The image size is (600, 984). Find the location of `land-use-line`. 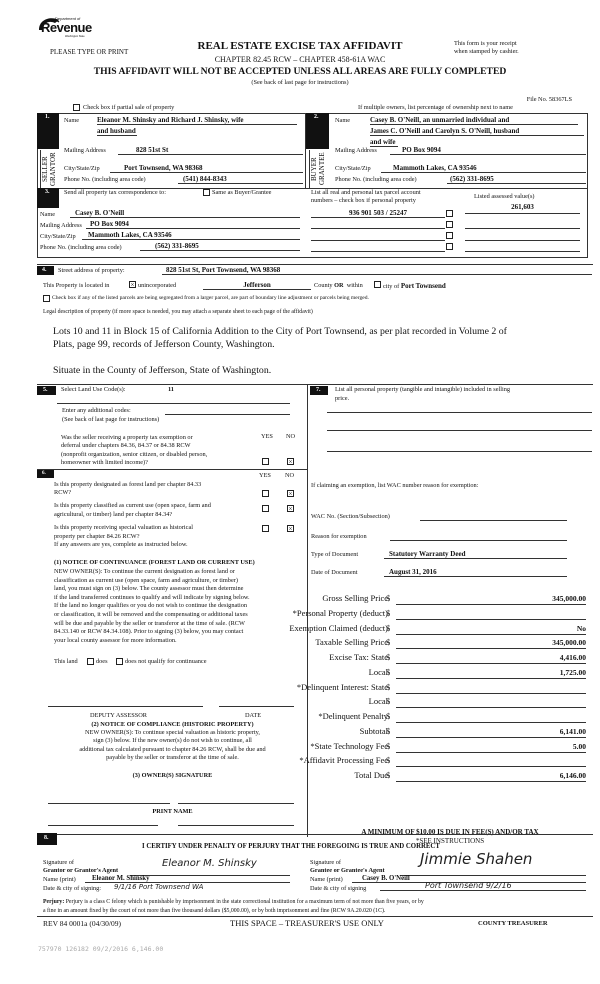

land-use-line is located at coordinates (173, 403).